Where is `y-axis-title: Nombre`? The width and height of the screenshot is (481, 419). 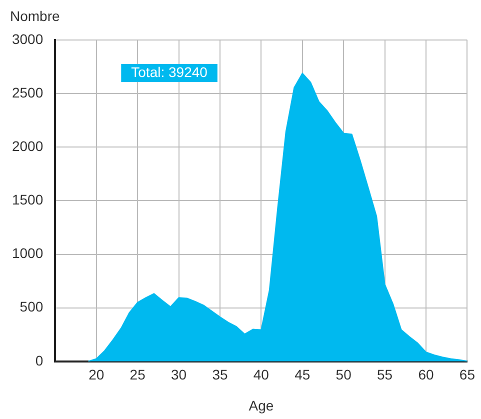 y-axis-title: Nombre is located at coordinates (35, 16).